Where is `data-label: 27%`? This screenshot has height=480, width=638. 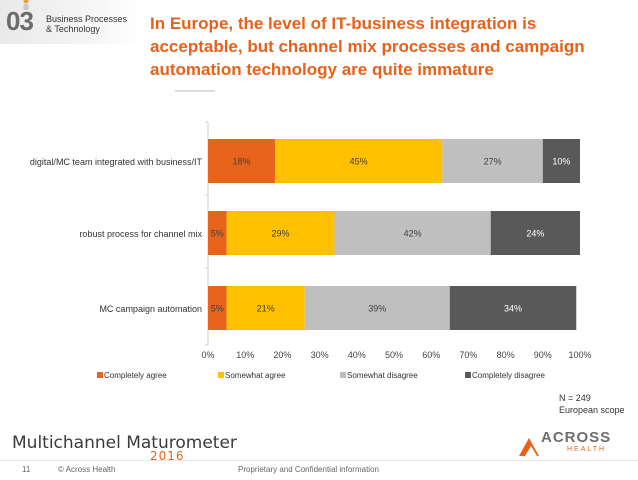
data-label: 27% is located at coordinates (493, 162).